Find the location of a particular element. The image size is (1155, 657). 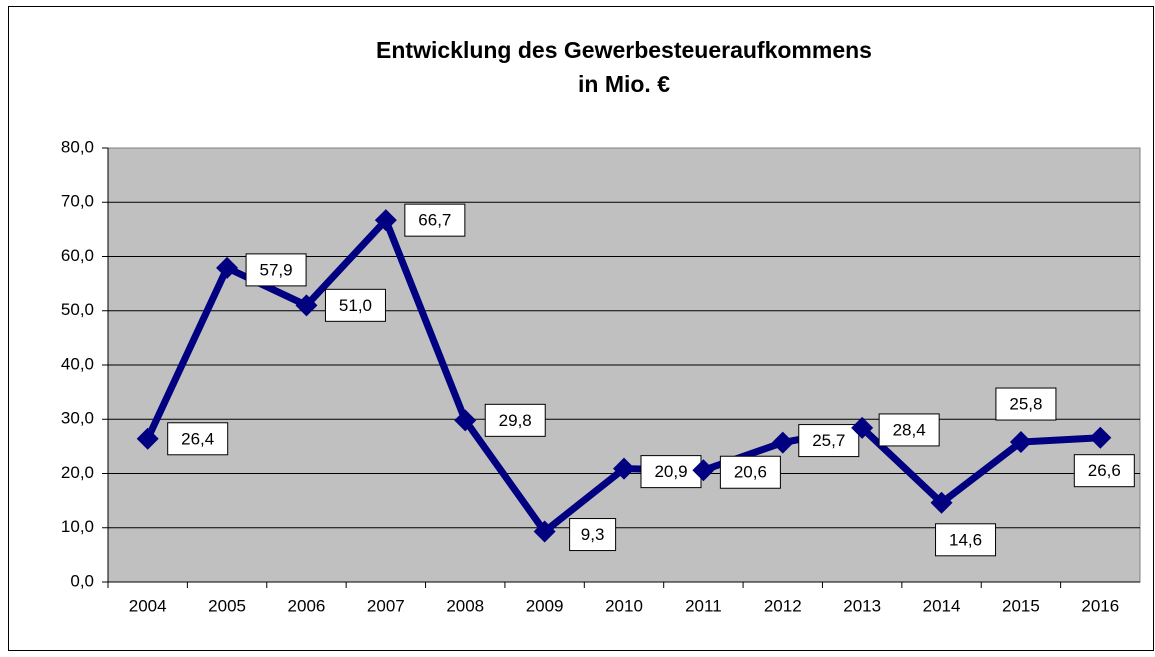

y-tick-label: 20,0 is located at coordinates (77, 472).